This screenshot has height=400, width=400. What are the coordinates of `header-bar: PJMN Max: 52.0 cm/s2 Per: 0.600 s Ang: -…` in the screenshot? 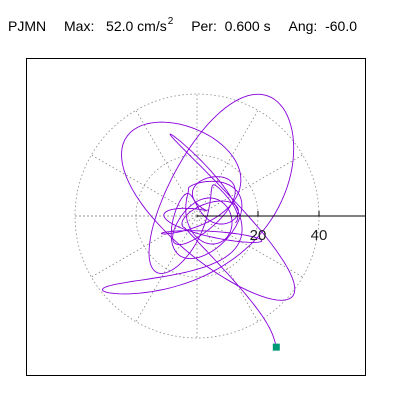 It's located at (182, 28).